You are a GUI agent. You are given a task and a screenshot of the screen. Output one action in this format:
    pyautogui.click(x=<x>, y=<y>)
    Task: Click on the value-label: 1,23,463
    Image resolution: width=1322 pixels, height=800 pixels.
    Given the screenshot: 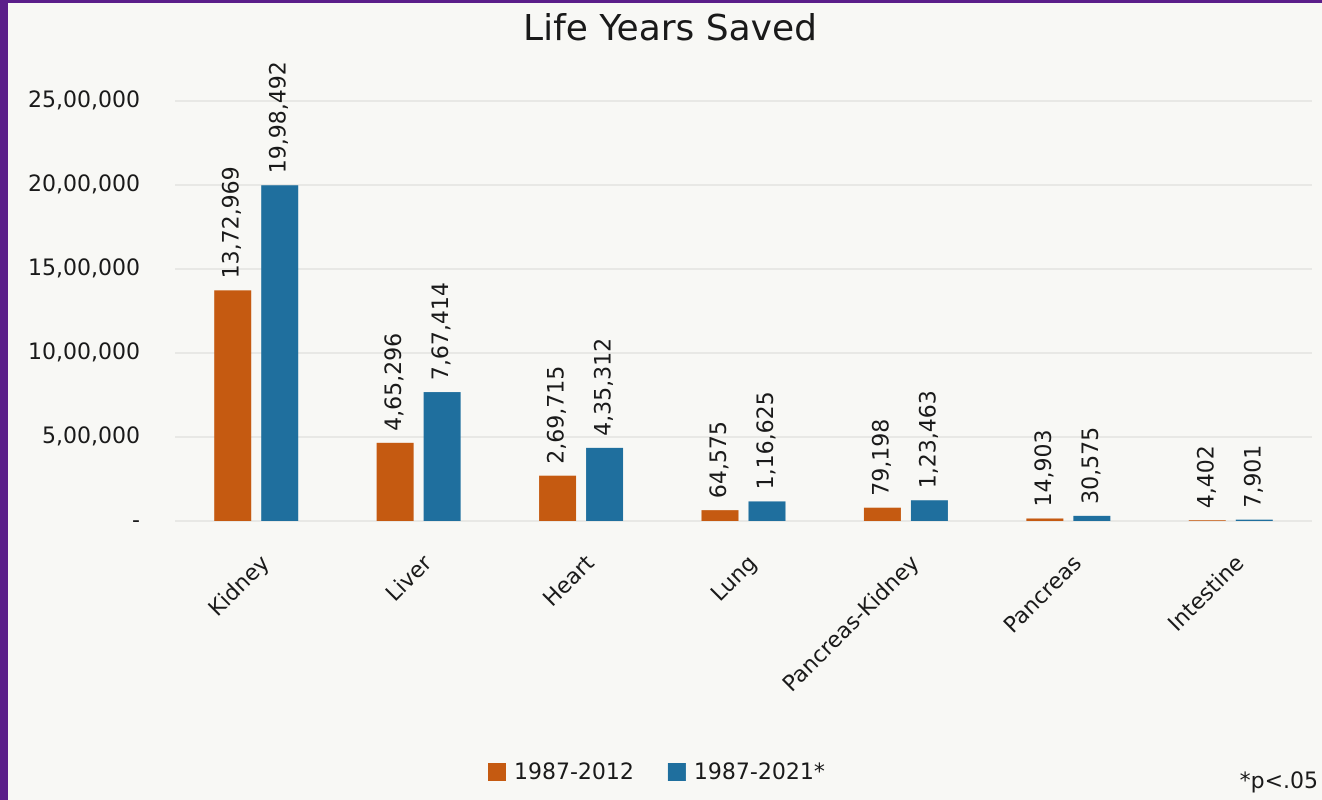 What is the action you would take?
    pyautogui.click(x=928, y=439)
    